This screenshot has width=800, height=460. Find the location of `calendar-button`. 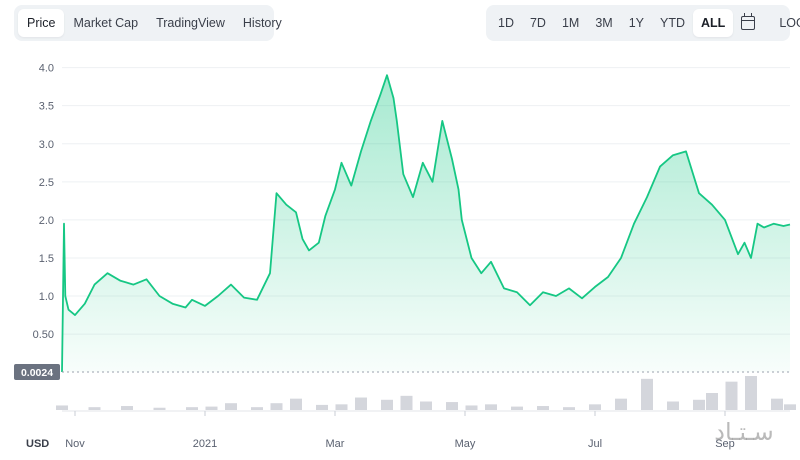

calendar-button is located at coordinates (748, 23).